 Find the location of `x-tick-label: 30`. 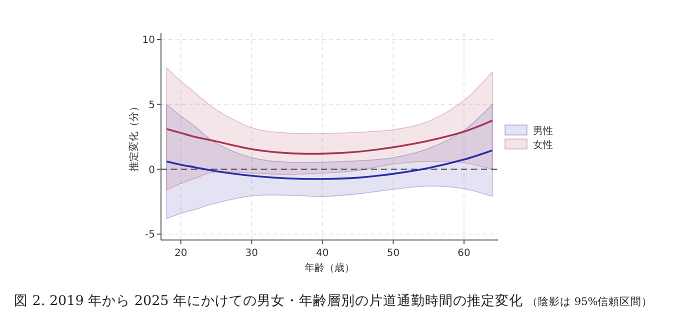

x-tick-label: 30 is located at coordinates (251, 253).